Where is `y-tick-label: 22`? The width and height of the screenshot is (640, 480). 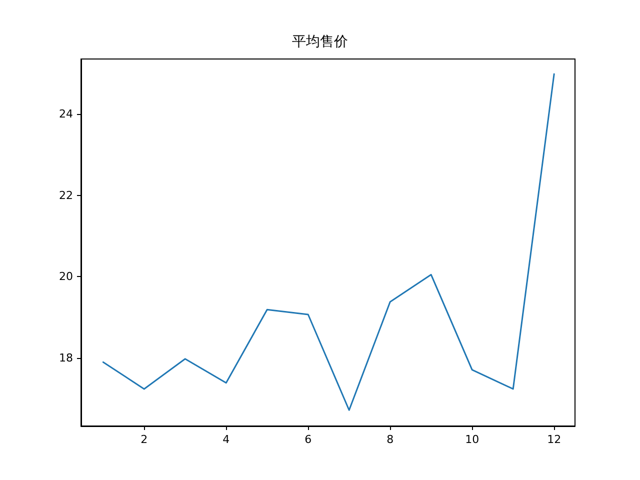
y-tick-label: 22 is located at coordinates (66, 195).